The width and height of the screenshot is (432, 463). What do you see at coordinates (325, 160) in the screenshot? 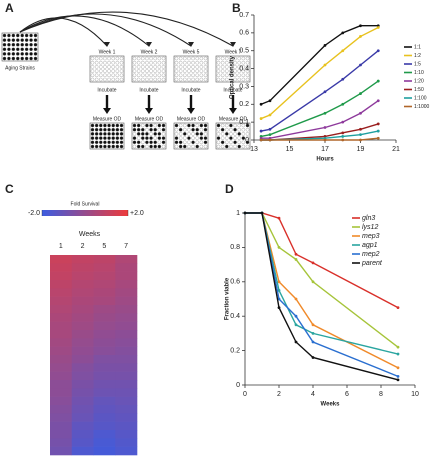
I see `x-axis-label: Hours` at bounding box center [325, 160].